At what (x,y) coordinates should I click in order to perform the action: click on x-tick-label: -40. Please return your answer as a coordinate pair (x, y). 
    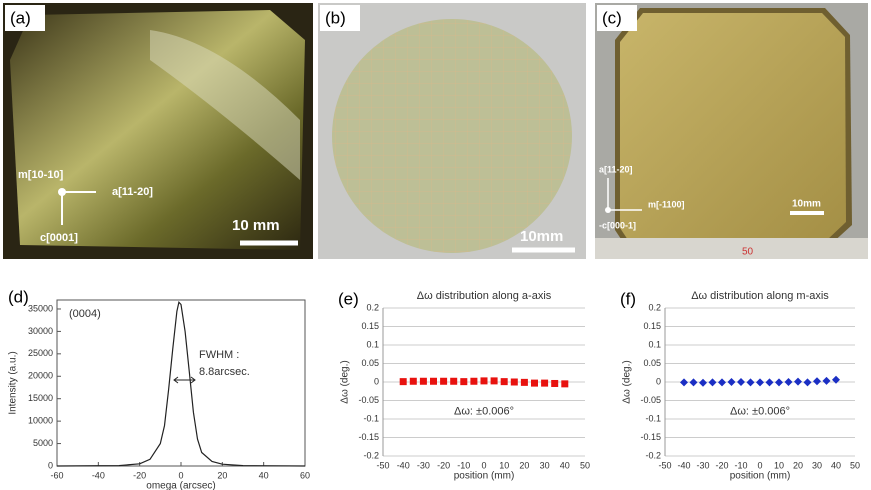
    Looking at the image, I should click on (683, 465).